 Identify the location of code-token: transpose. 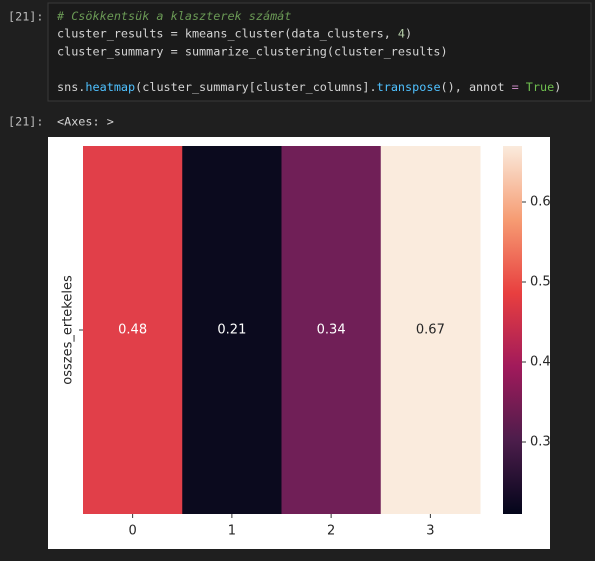
(409, 86).